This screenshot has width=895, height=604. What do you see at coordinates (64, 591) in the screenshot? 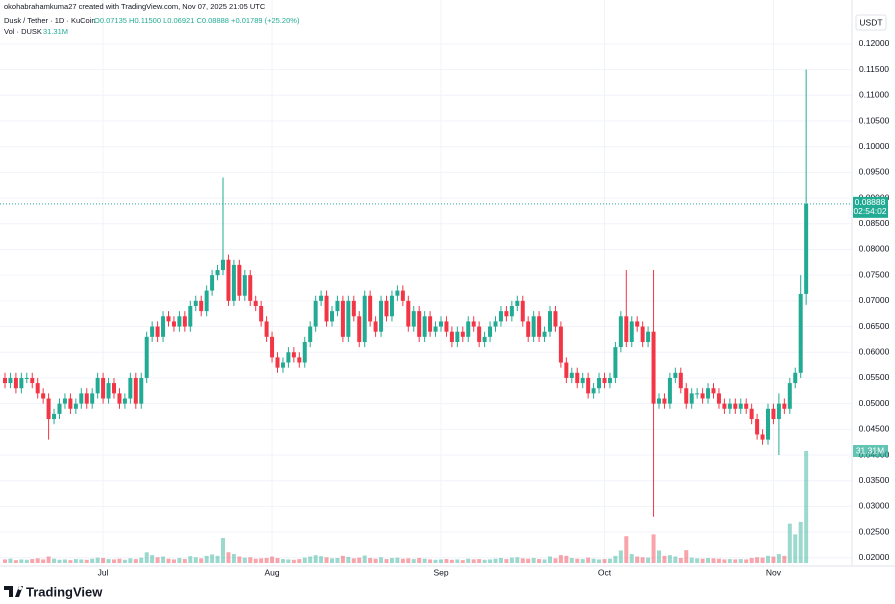
I see `brand: TradingView` at bounding box center [64, 591].